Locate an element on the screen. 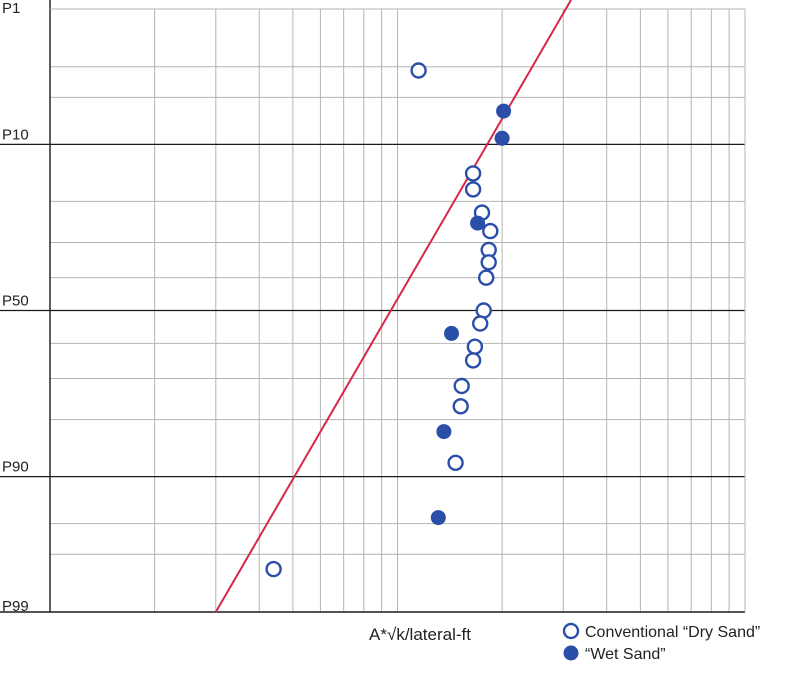  y-tick-label: P1 is located at coordinates (11, 8).